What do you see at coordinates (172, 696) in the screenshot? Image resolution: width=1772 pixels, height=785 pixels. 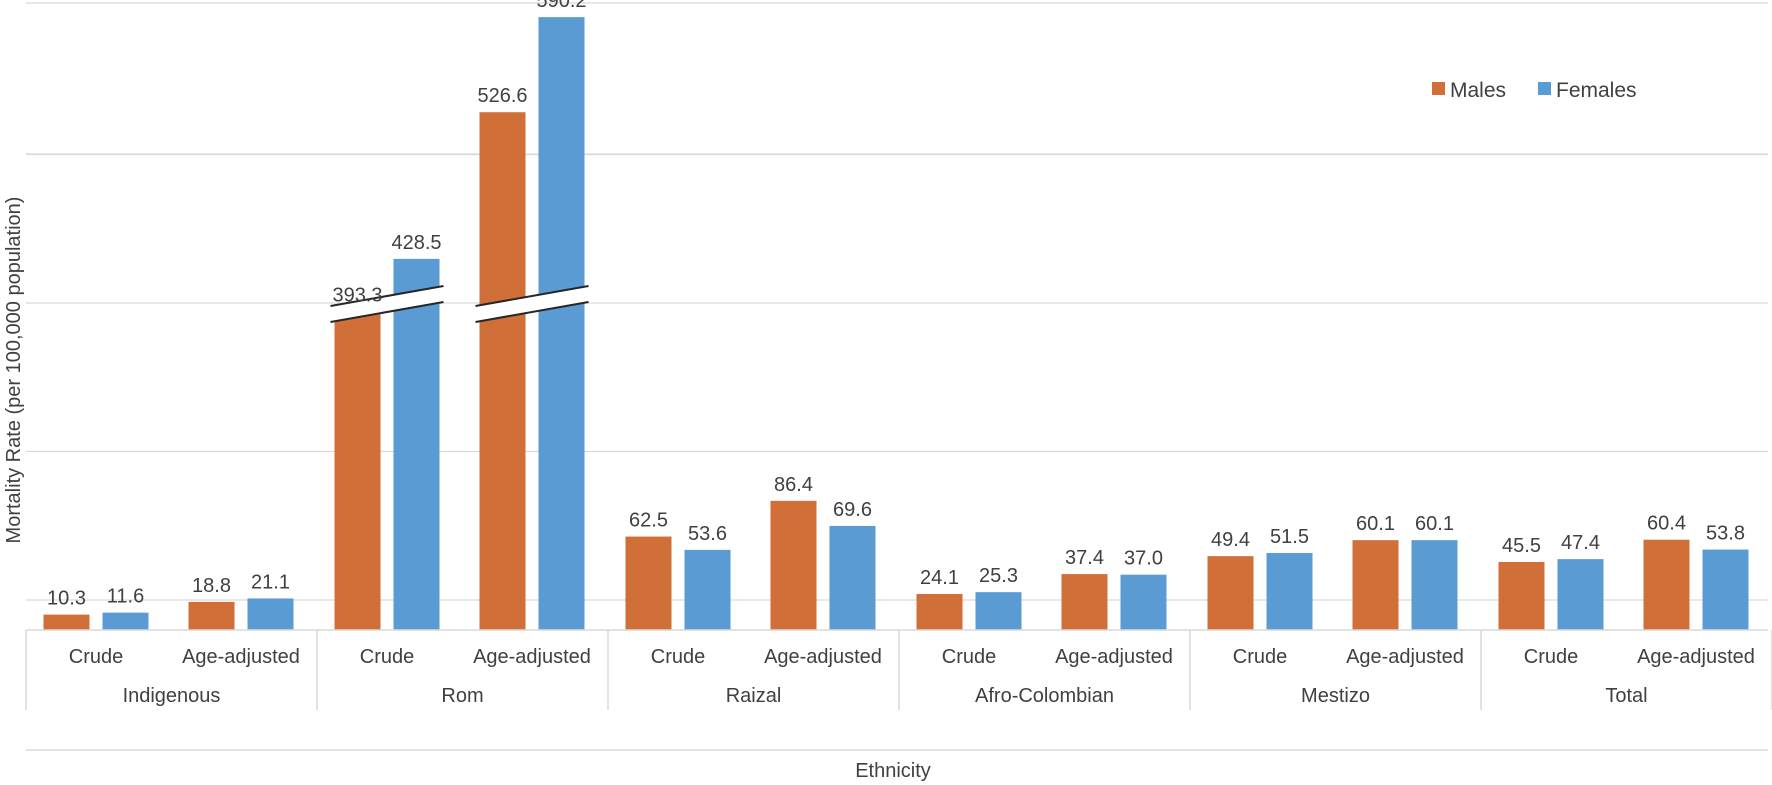 I see `group-label: Indigenous` at bounding box center [172, 696].